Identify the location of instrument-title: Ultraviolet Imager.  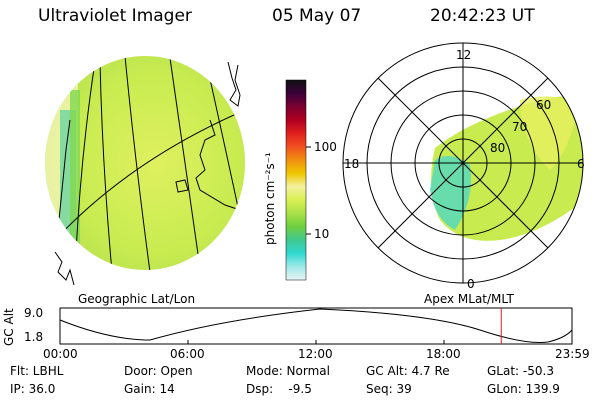
(115, 16).